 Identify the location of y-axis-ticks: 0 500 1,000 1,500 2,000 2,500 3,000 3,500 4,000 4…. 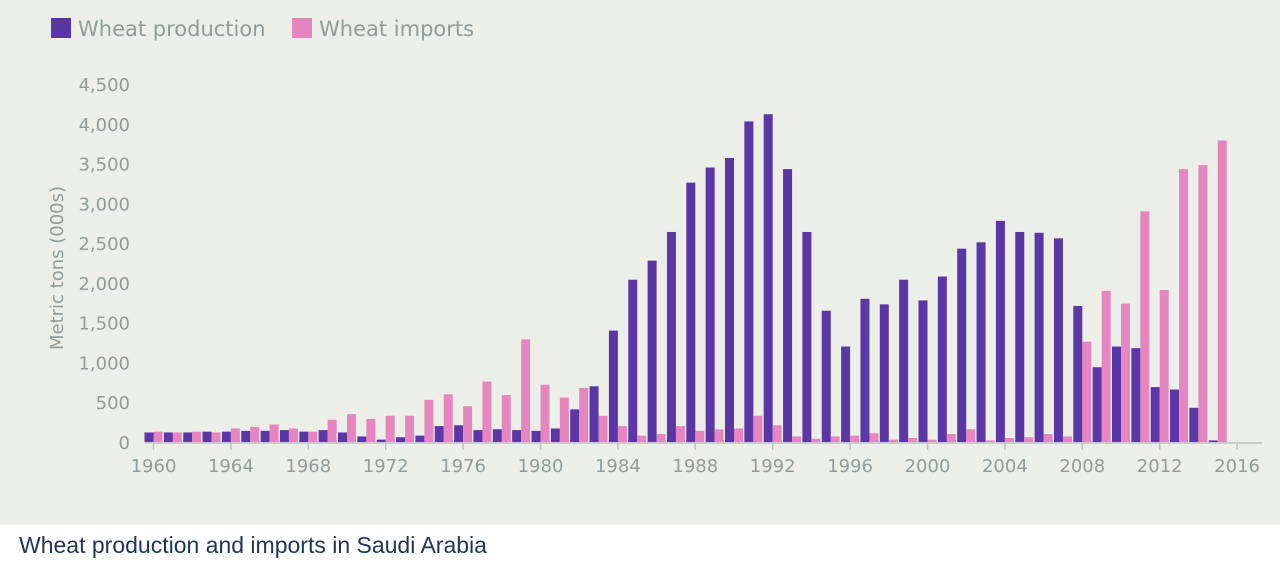
(104, 264).